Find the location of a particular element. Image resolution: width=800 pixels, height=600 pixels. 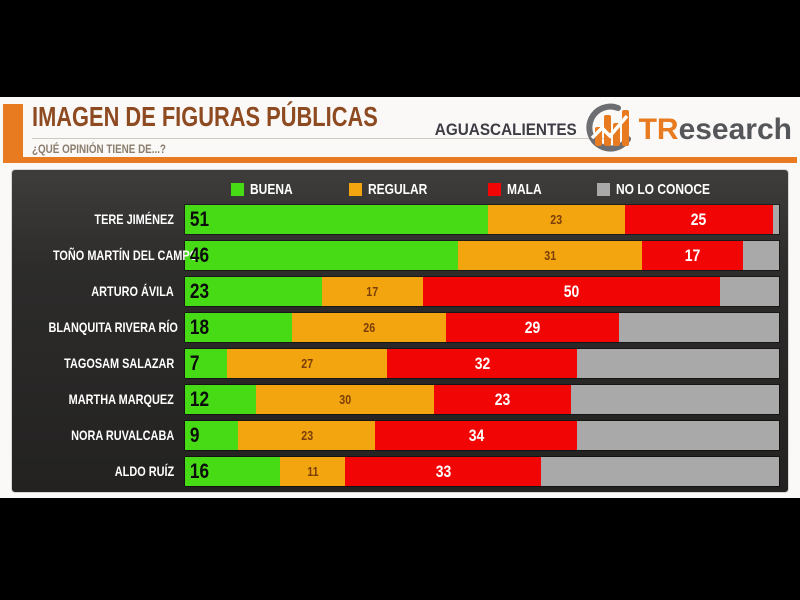

stacked-bar: 18 26 29 is located at coordinates (482, 327).